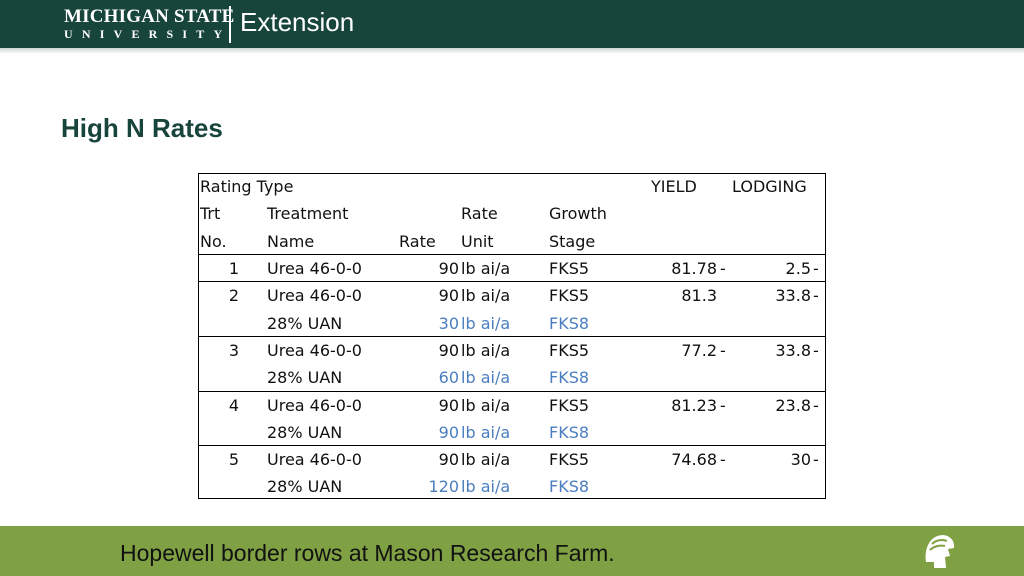 The width and height of the screenshot is (1024, 576). I want to click on header-bar, so click(512, 24).